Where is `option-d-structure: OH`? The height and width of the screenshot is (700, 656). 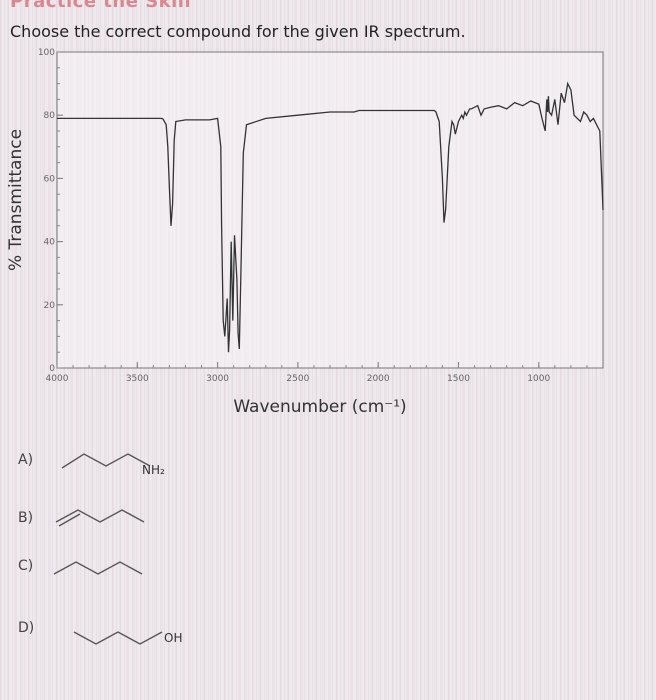 option-d-structure: OH is located at coordinates (137, 638).